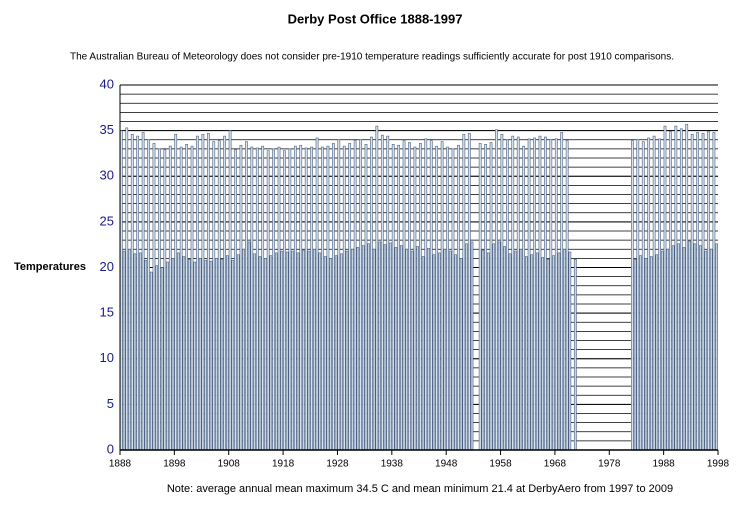  What do you see at coordinates (110, 448) in the screenshot?
I see `y-tick-label: 0` at bounding box center [110, 448].